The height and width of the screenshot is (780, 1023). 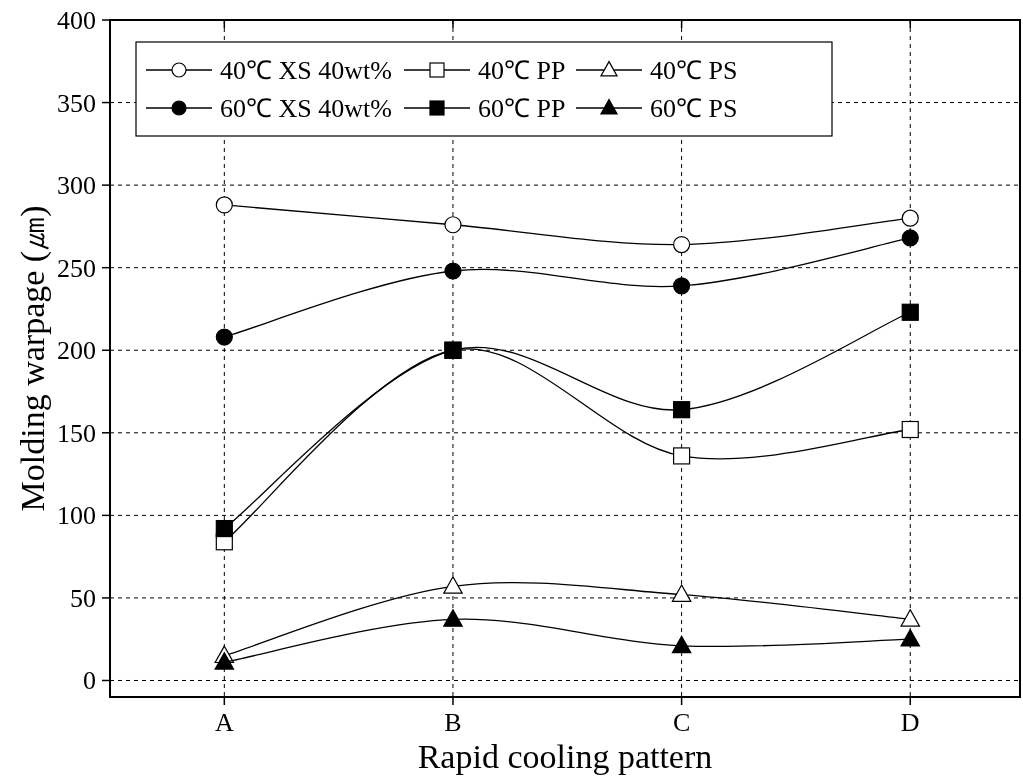 What do you see at coordinates (453, 722) in the screenshot?
I see `x-tick-label: B` at bounding box center [453, 722].